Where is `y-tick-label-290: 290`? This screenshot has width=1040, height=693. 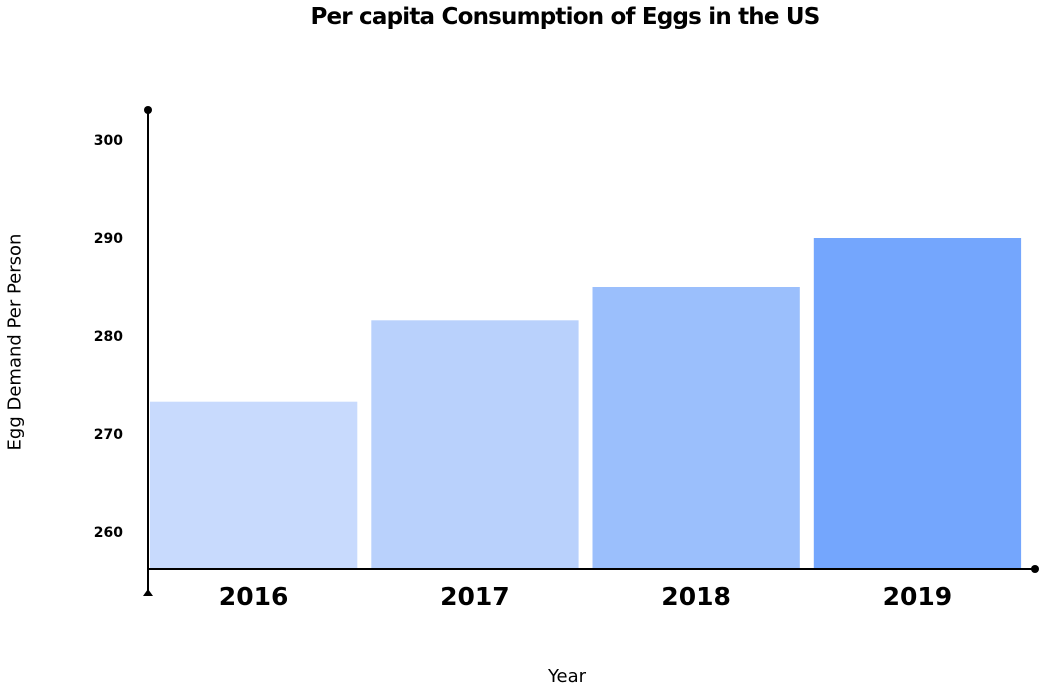 y-tick-label-290: 290 is located at coordinates (108, 239).